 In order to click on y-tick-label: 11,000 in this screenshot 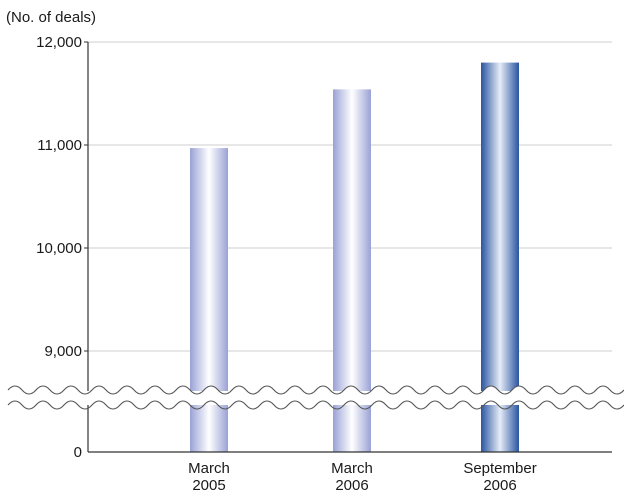, I will do `click(59, 145)`.